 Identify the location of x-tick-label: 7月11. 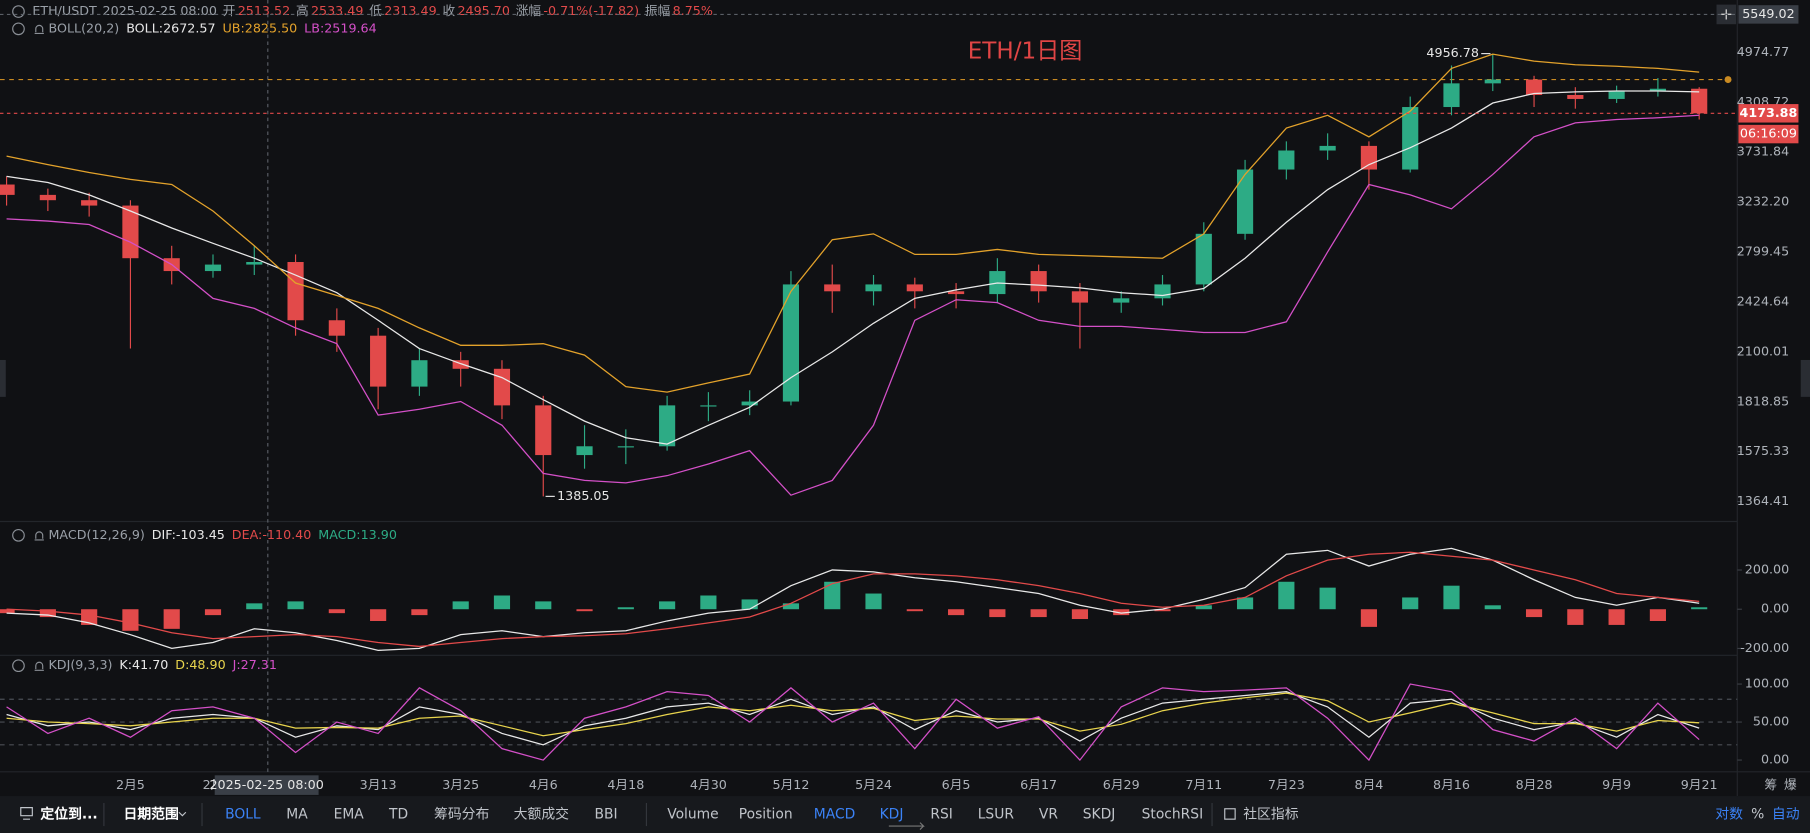
(1203, 784).